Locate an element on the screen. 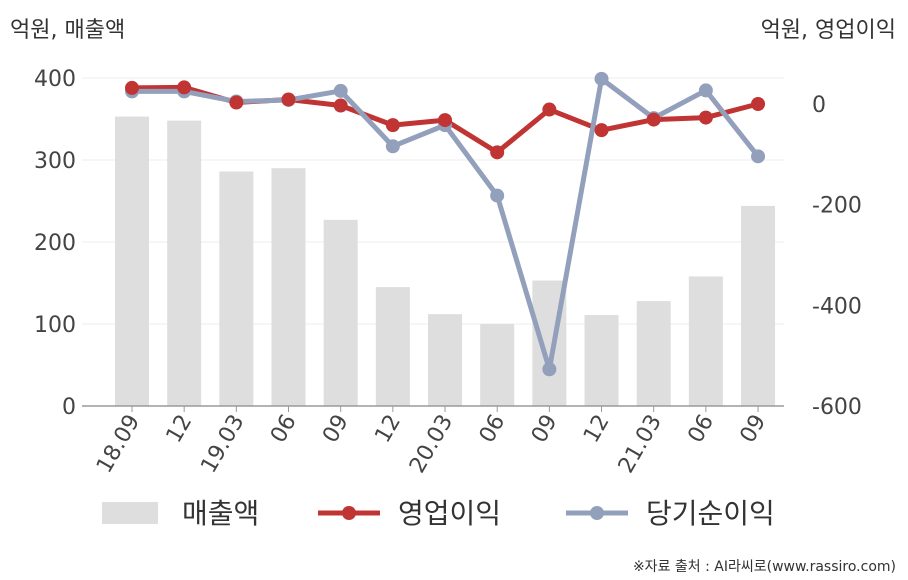  x-tick-label: 20.03 is located at coordinates (431, 444).